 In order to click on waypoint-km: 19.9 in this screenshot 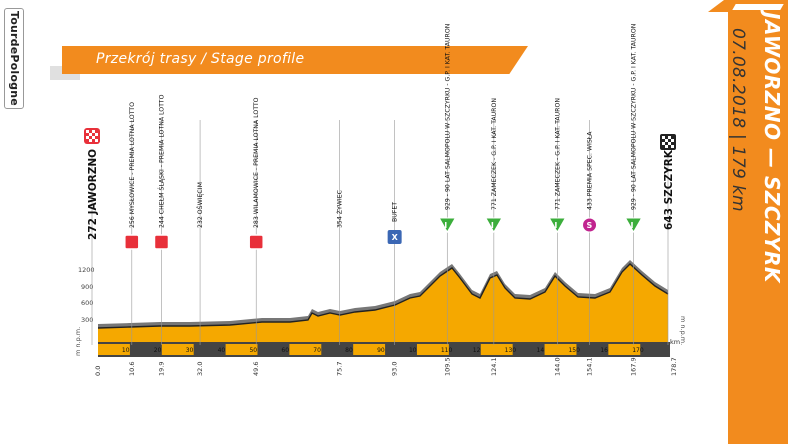, I will do `click(161, 369)`.